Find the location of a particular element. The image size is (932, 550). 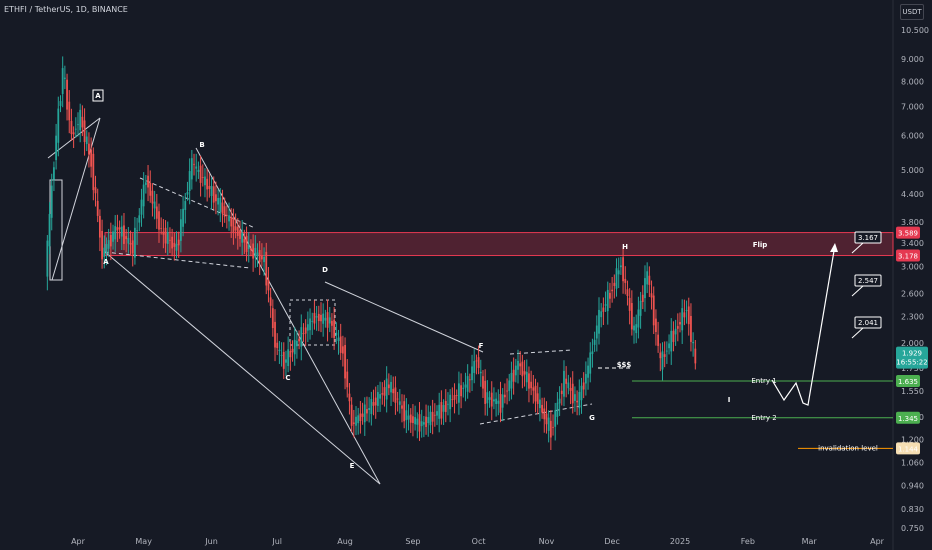

currency-button: USDT is located at coordinates (912, 12).